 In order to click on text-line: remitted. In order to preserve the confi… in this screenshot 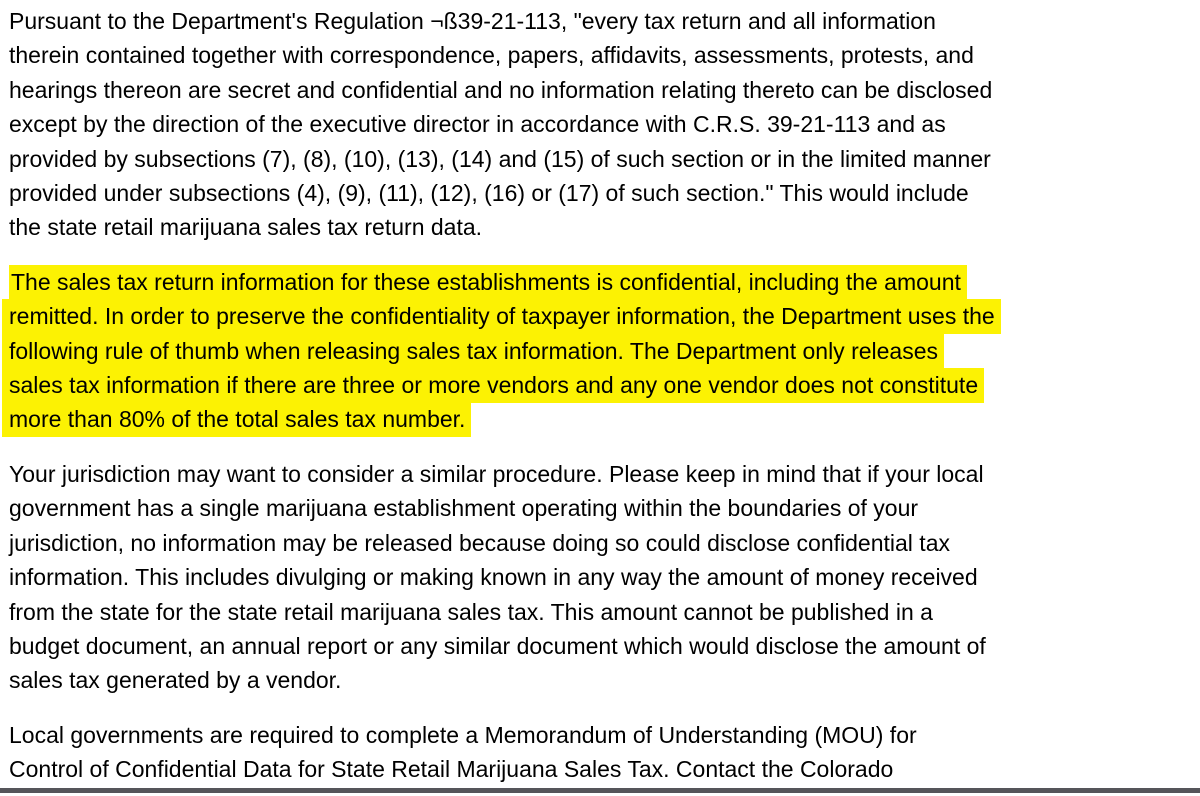, I will do `click(596, 317)`.